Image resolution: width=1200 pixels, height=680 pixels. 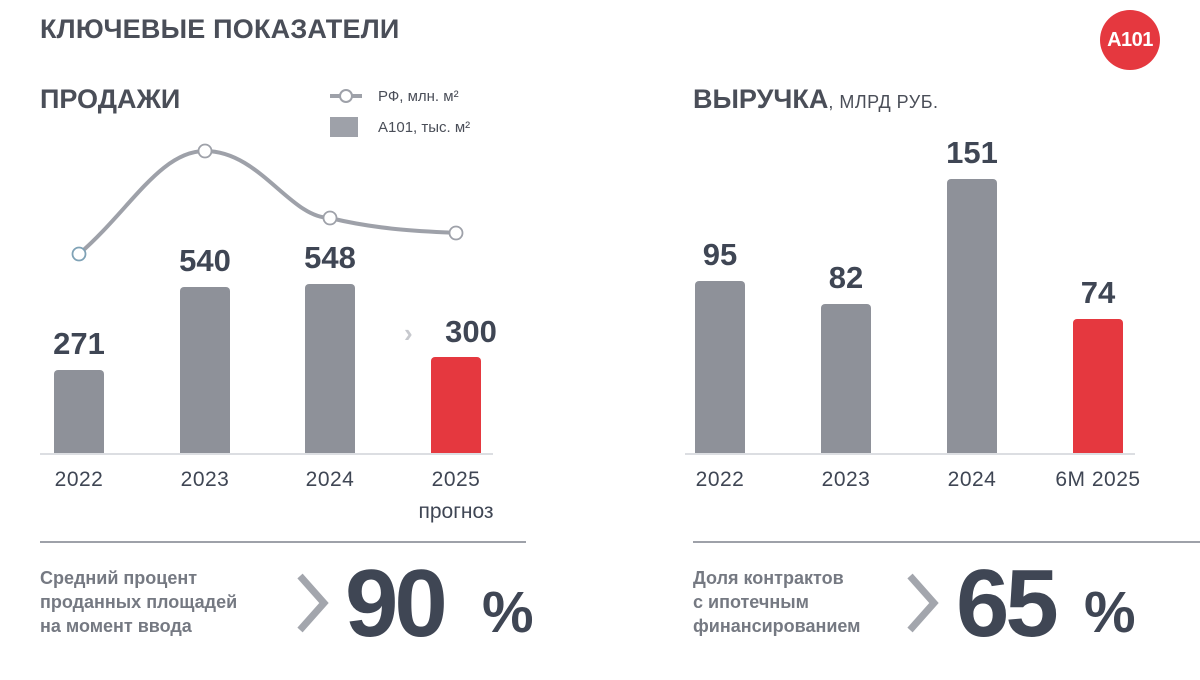 I want to click on kpi-sold-share-value: 90, so click(x=396, y=603).